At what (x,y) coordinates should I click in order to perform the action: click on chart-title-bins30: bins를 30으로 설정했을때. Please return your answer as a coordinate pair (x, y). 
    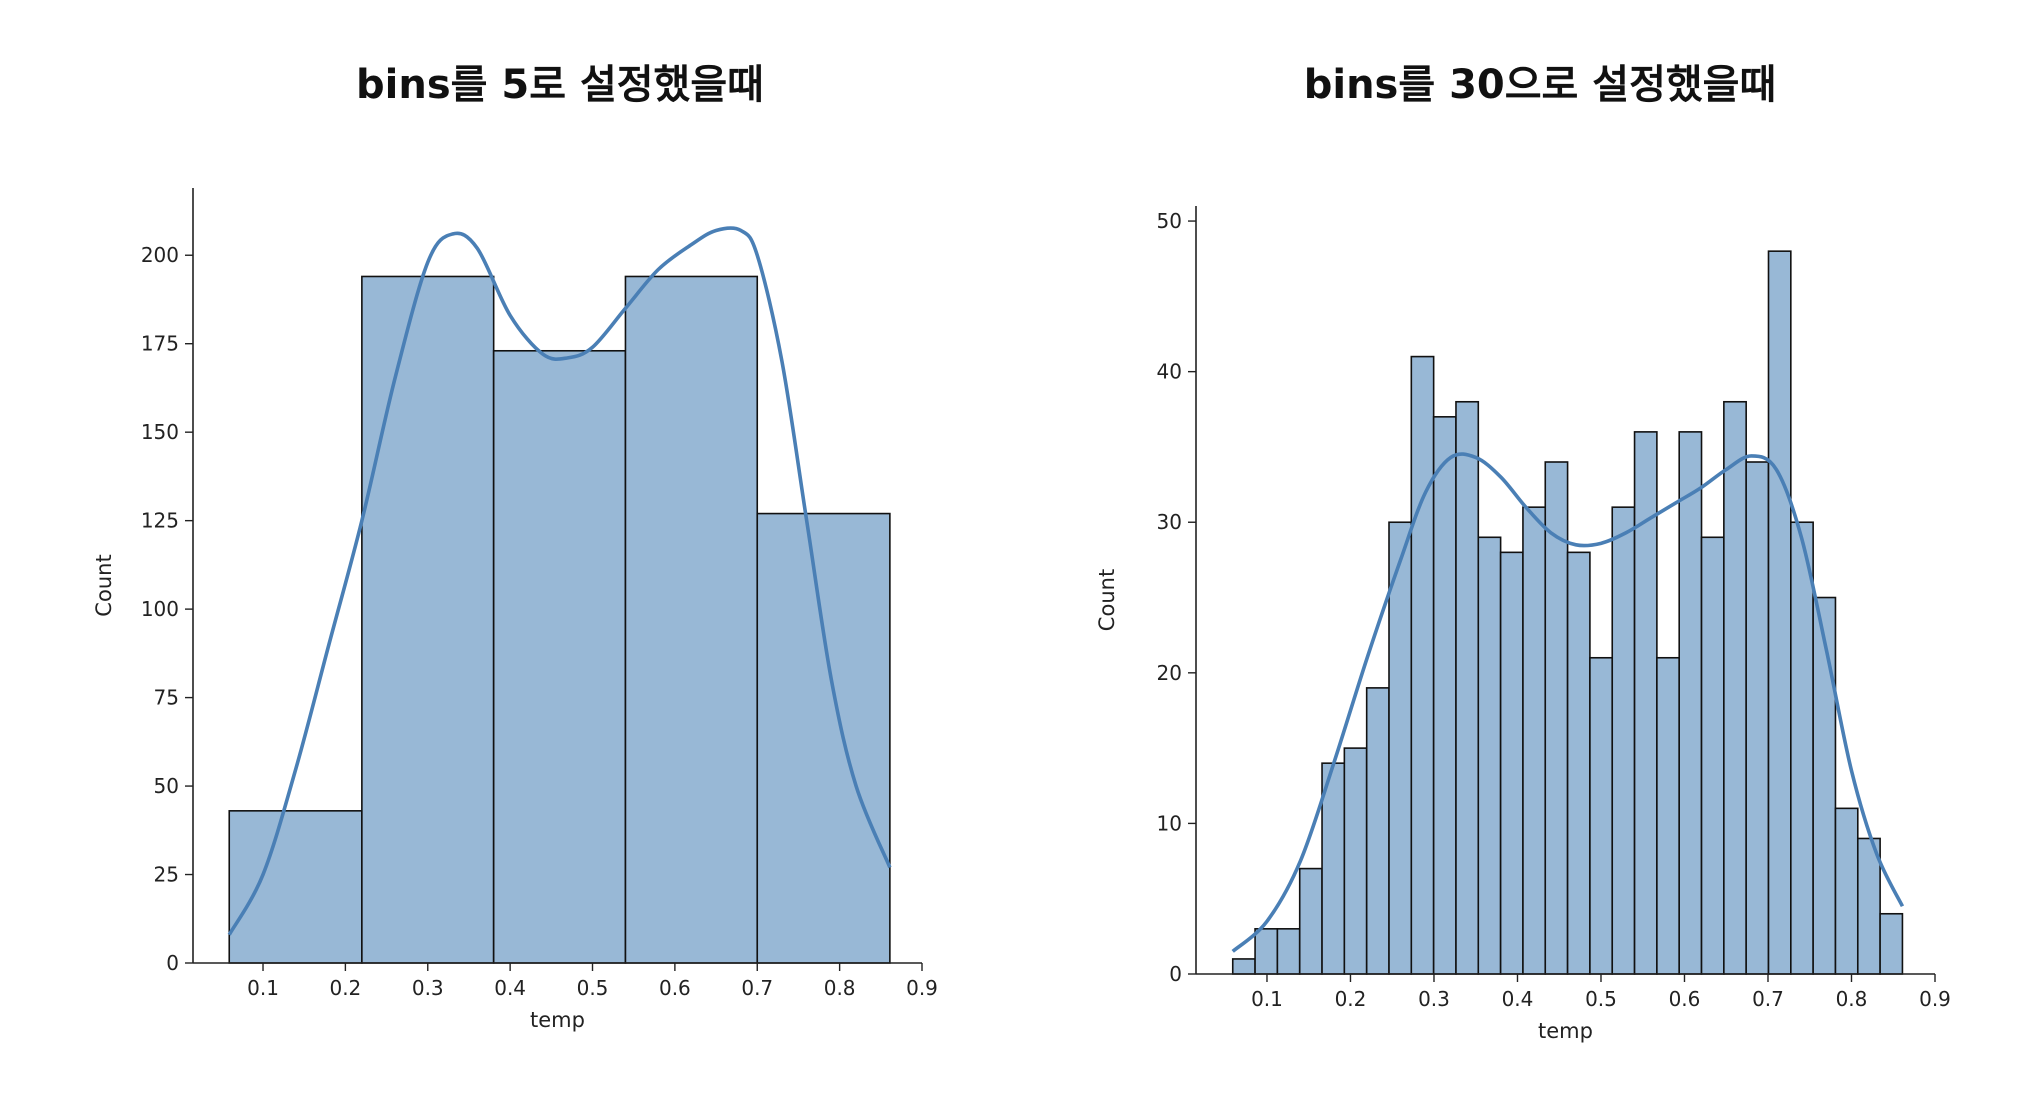
    Looking at the image, I should click on (1540, 85).